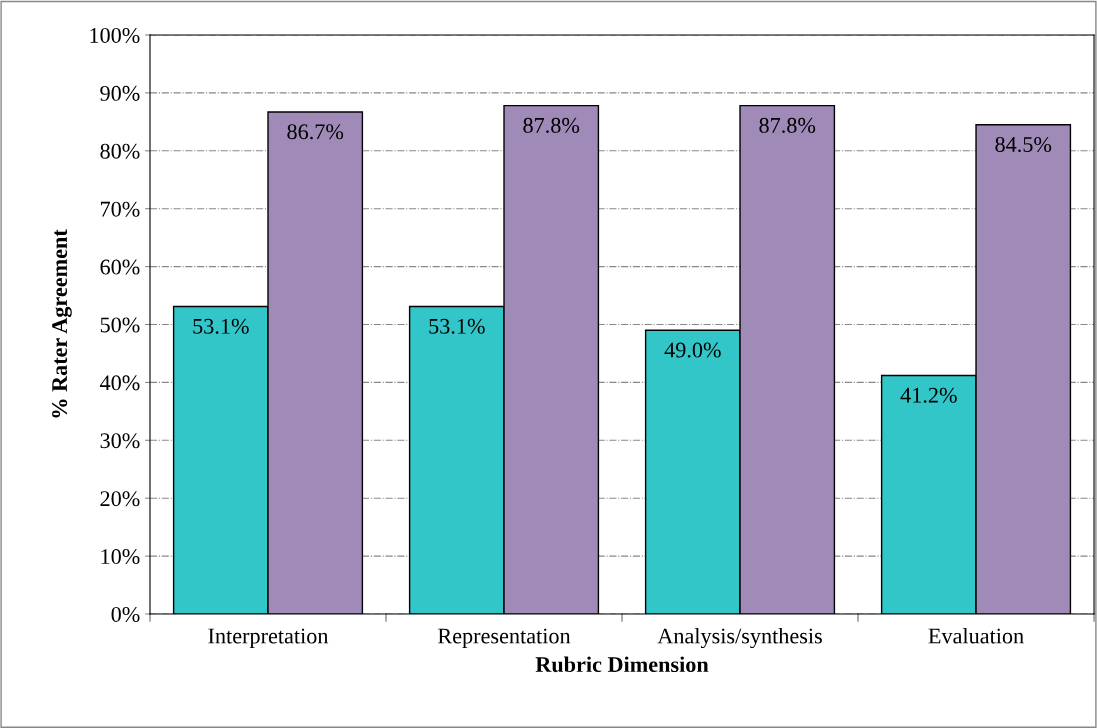  I want to click on y-tick-label: 100%, so click(115, 35).